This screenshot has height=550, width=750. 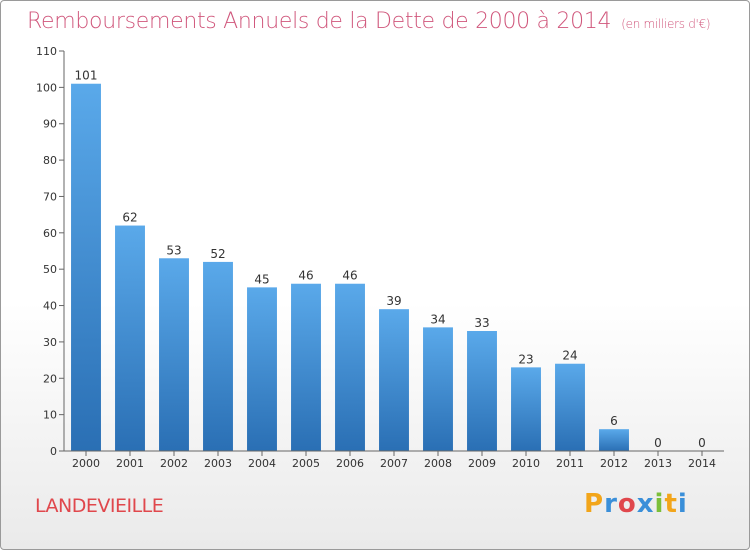 What do you see at coordinates (46, 87) in the screenshot?
I see `y-tick-label: 100` at bounding box center [46, 87].